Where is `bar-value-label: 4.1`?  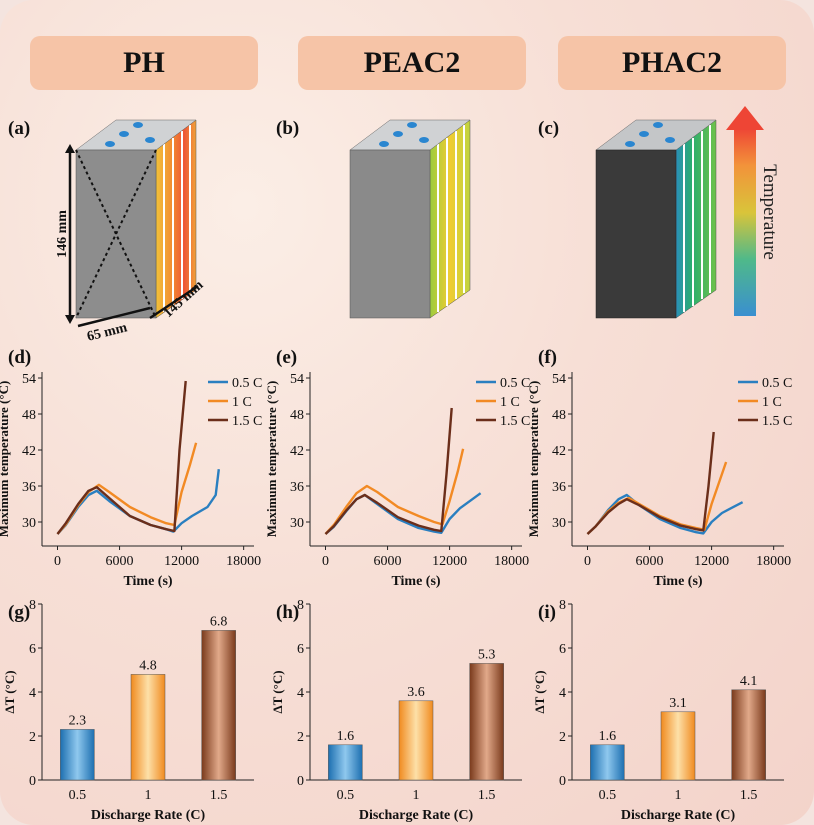 bar-value-label: 4.1 is located at coordinates (749, 681).